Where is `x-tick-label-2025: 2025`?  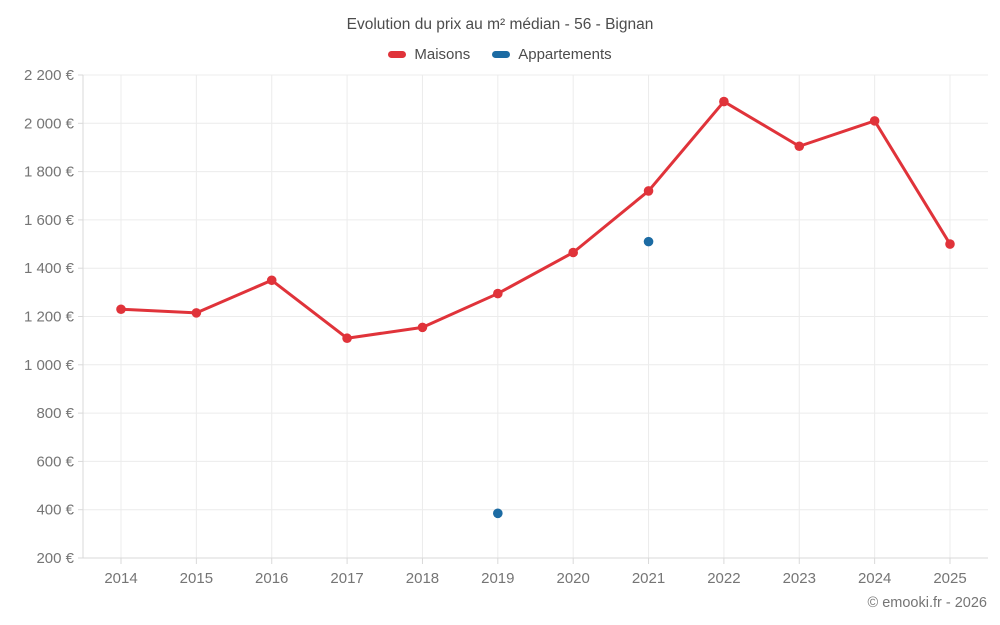 x-tick-label-2025: 2025 is located at coordinates (949, 578).